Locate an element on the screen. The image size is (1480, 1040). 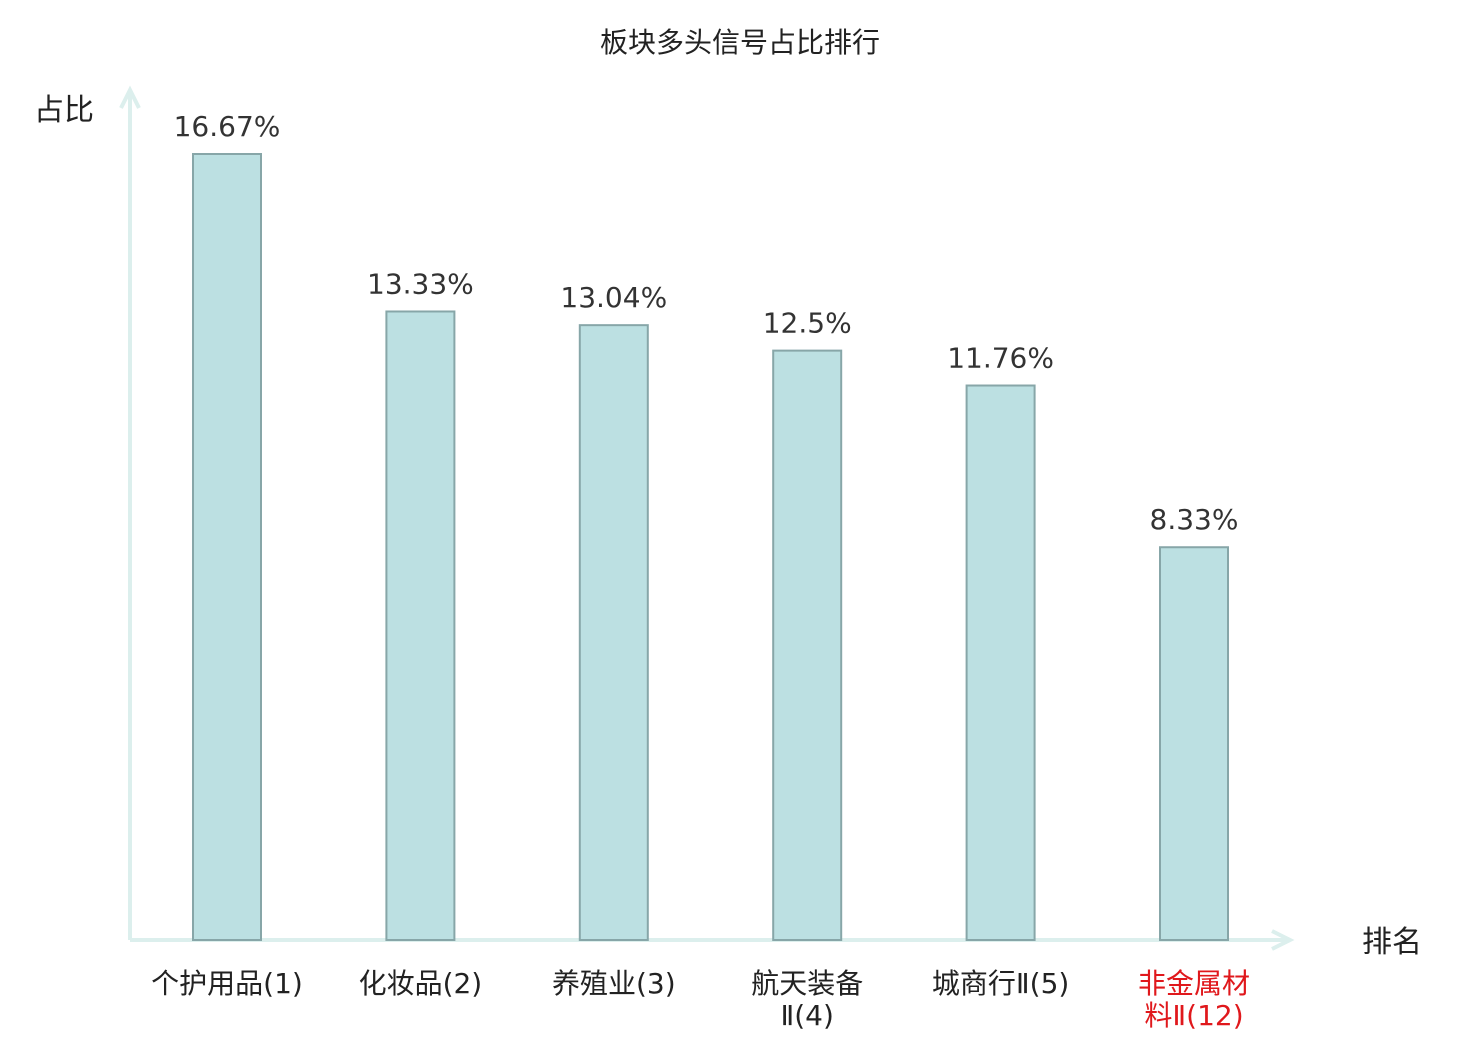
x-axis-label: 排名 is located at coordinates (1392, 942).